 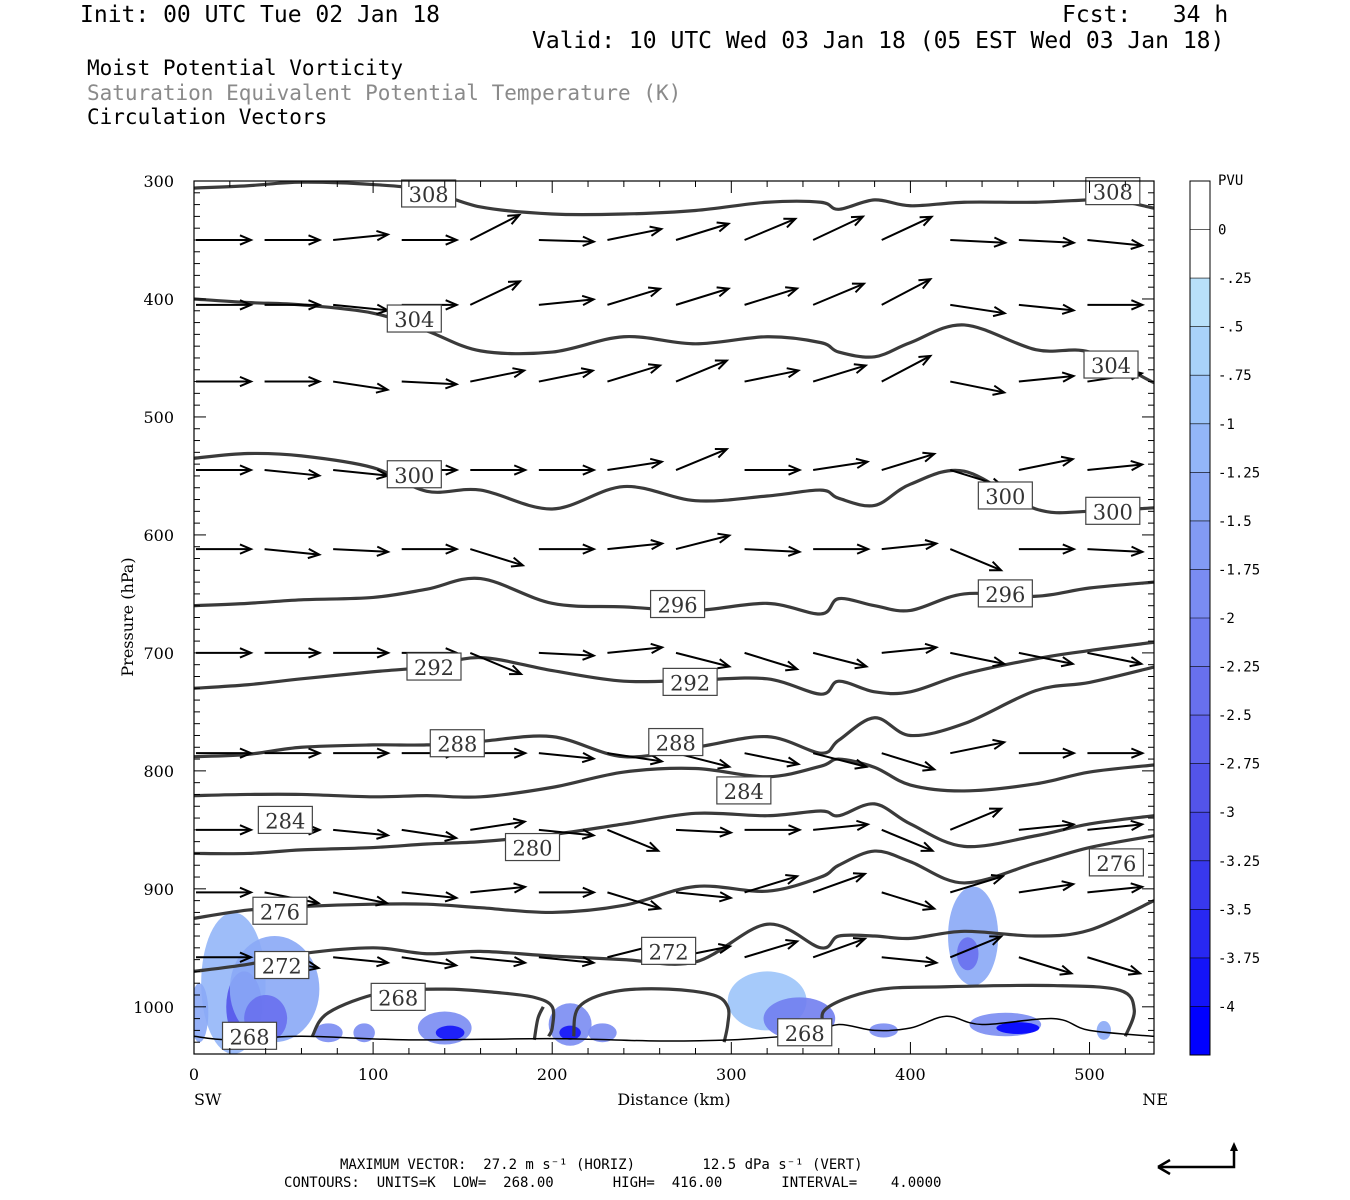 I want to click on x-tick-label: 0, so click(x=194, y=1074).